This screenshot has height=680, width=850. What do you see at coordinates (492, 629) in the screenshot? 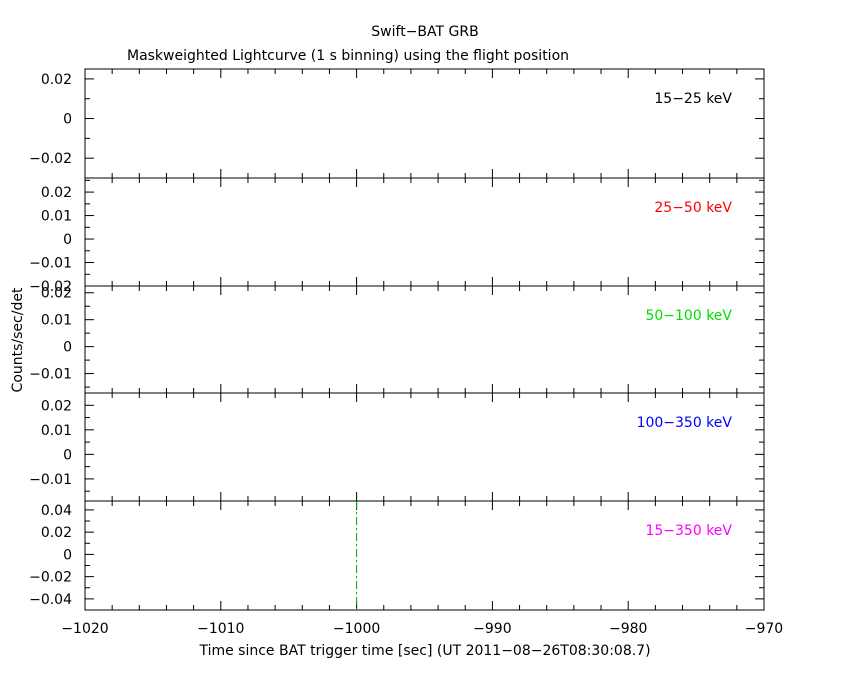
I see `x-tick-label: −990` at bounding box center [492, 629].